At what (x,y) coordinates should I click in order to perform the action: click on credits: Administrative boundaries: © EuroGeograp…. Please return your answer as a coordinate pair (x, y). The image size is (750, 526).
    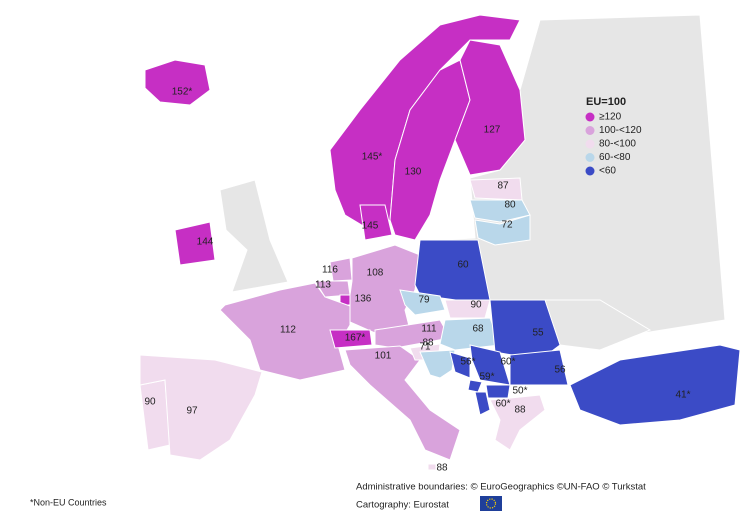
    Looking at the image, I should click on (501, 487).